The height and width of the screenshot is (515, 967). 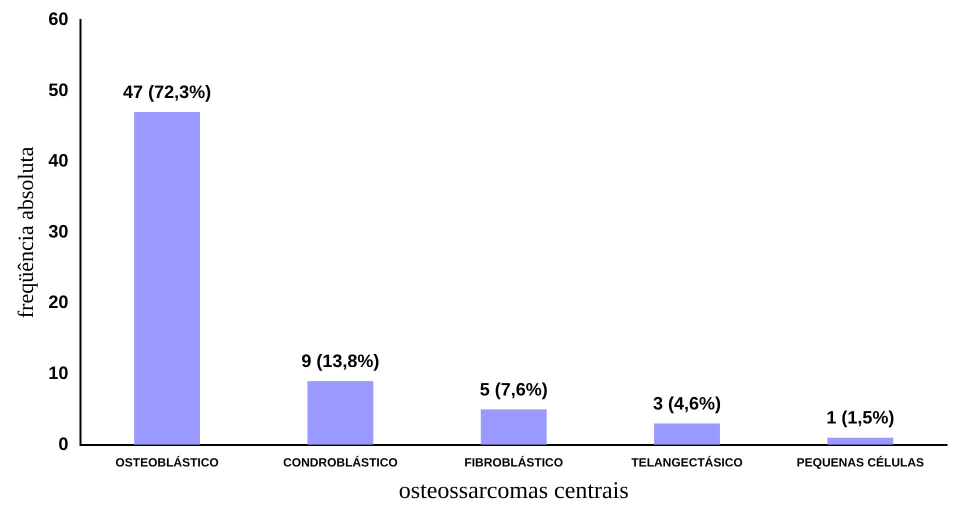 What do you see at coordinates (340, 462) in the screenshot?
I see `x-tick-label: CONDROBLÁSTICO` at bounding box center [340, 462].